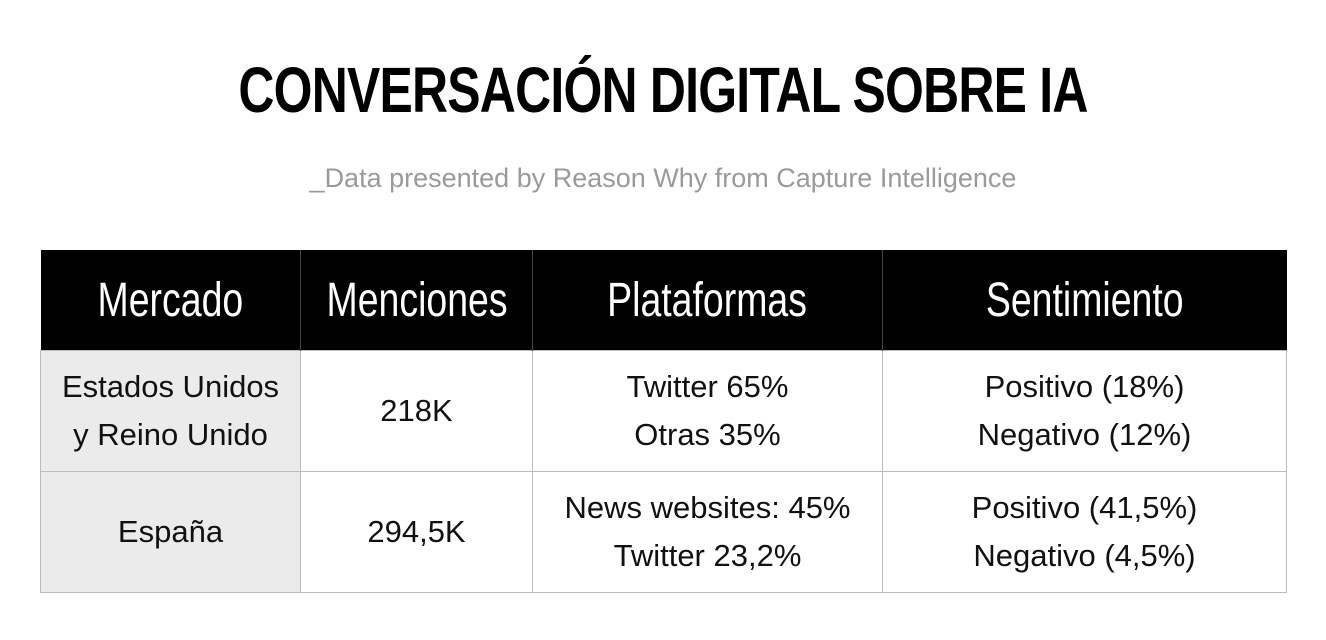 Image resolution: width=1326 pixels, height=640 pixels. Describe the element at coordinates (1084, 507) in the screenshot. I see `sentiment-positive: Positivo (41,5%)` at that location.